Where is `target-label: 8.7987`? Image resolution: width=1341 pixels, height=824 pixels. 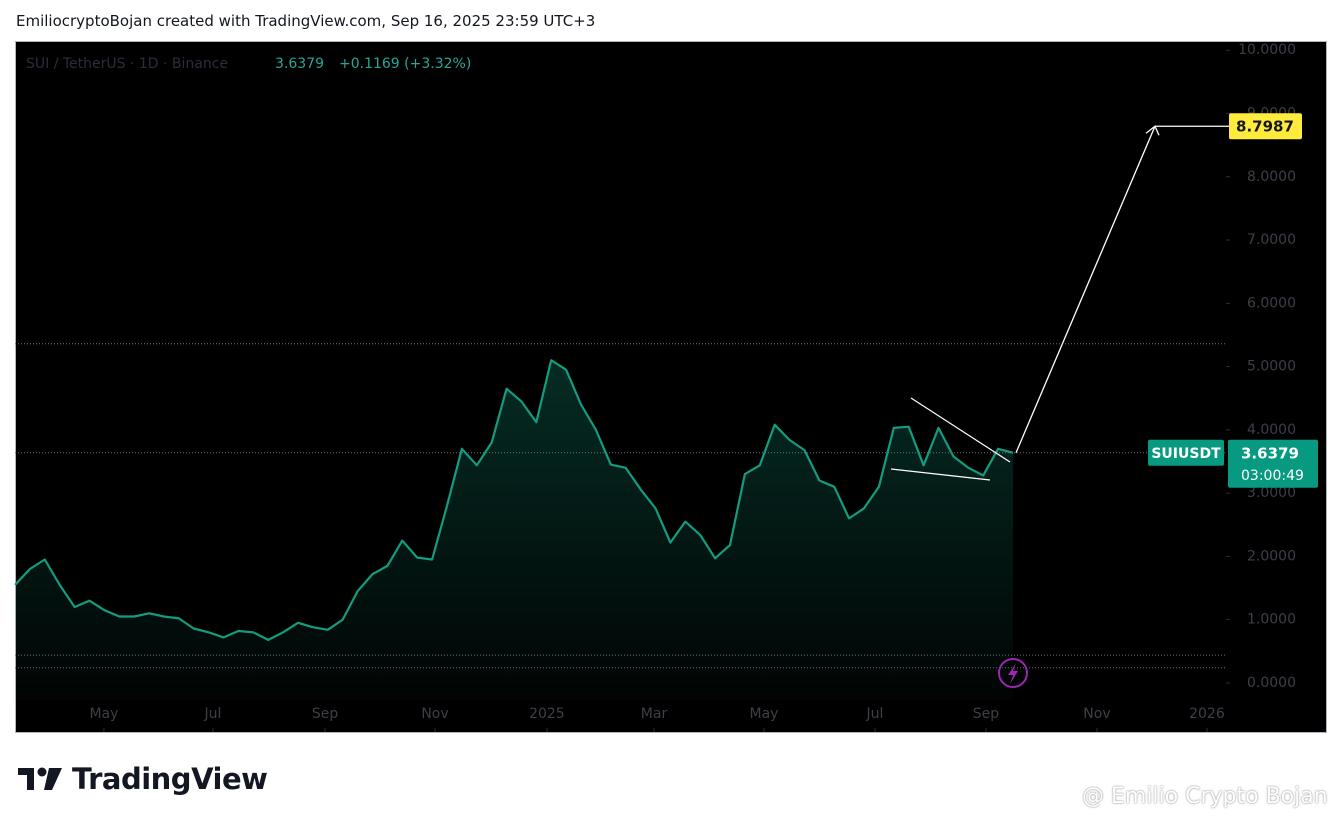 target-label: 8.7987 is located at coordinates (1265, 127).